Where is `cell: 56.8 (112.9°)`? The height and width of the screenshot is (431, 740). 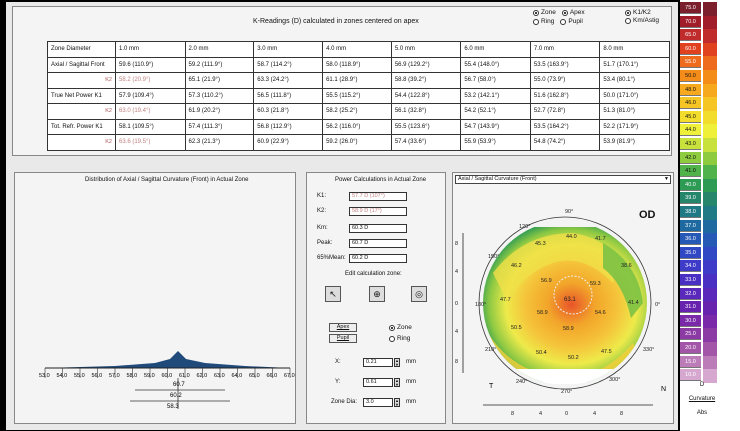 cell: 56.8 (112.9°) is located at coordinates (288, 126).